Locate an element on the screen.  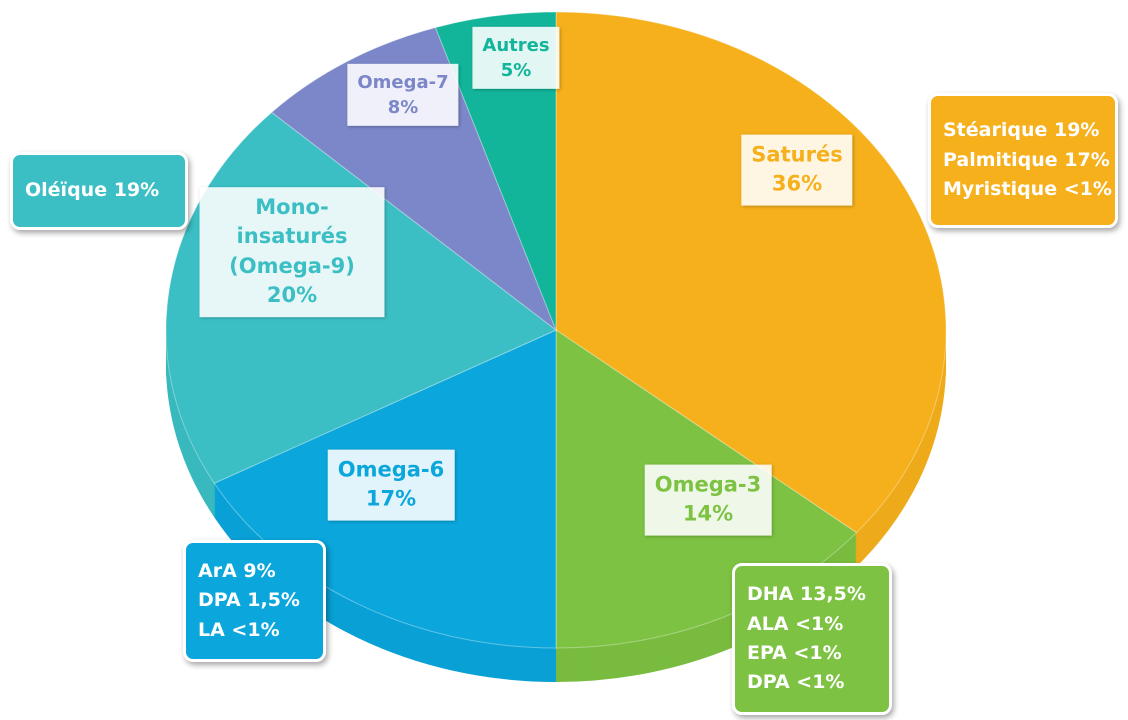
callout-line: Myristique <1% is located at coordinates (1027, 189).